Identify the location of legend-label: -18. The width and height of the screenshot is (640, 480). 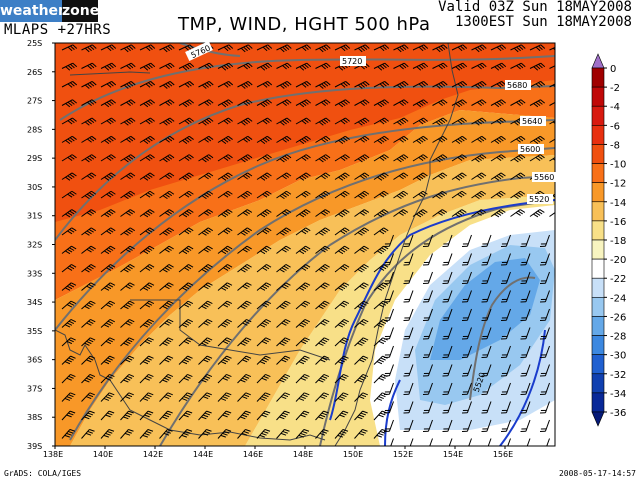
(618, 241).